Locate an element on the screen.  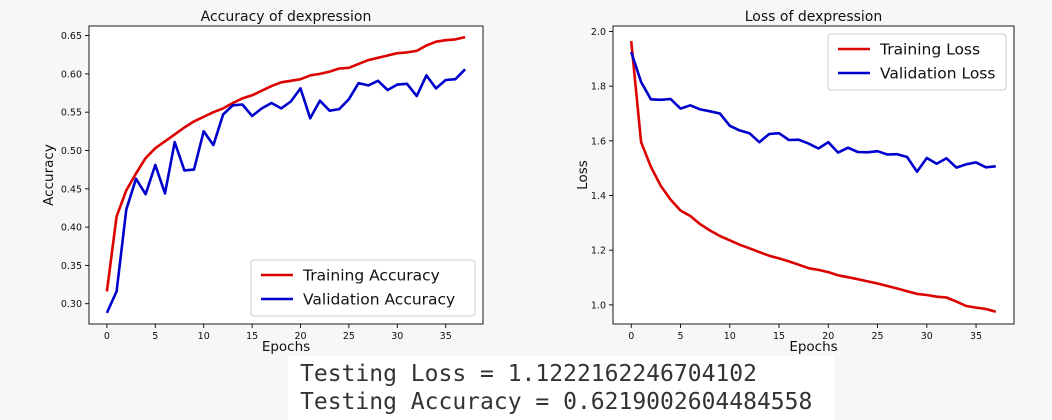
testing-loss-text: Testing Loss = 1.1222162246704102 is located at coordinates (528, 374).